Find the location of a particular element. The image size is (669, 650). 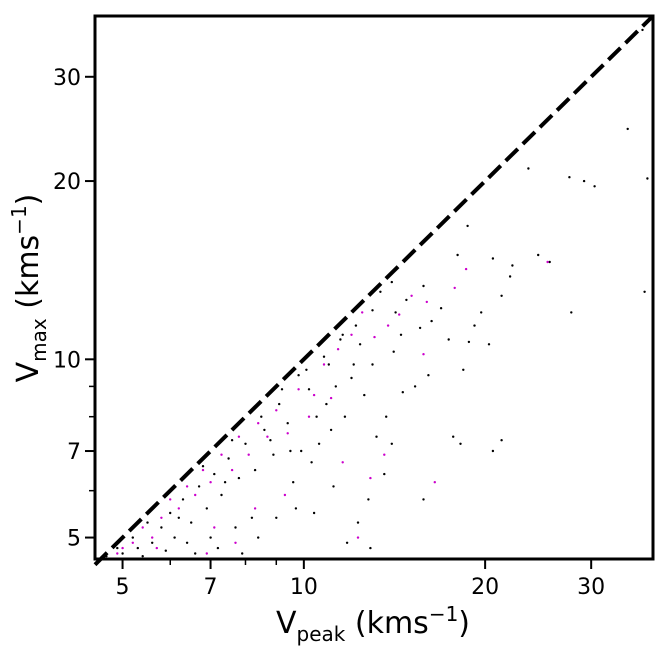

x-tick-label: 20 is located at coordinates (485, 587).